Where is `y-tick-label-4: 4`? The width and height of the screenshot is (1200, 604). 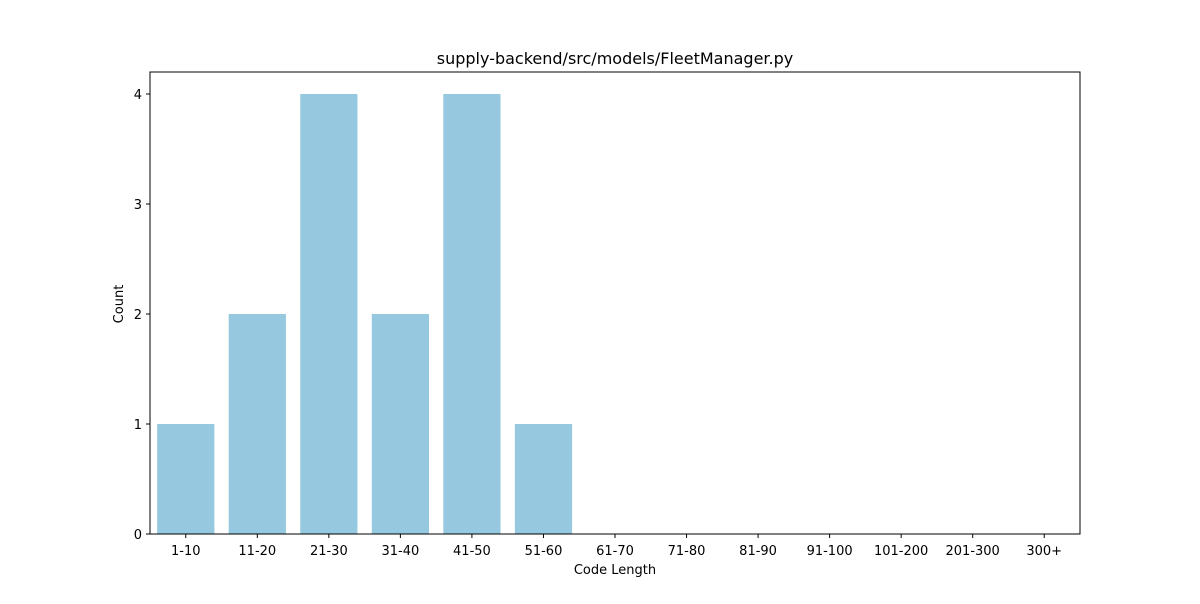
y-tick-label-4: 4 is located at coordinates (138, 95).